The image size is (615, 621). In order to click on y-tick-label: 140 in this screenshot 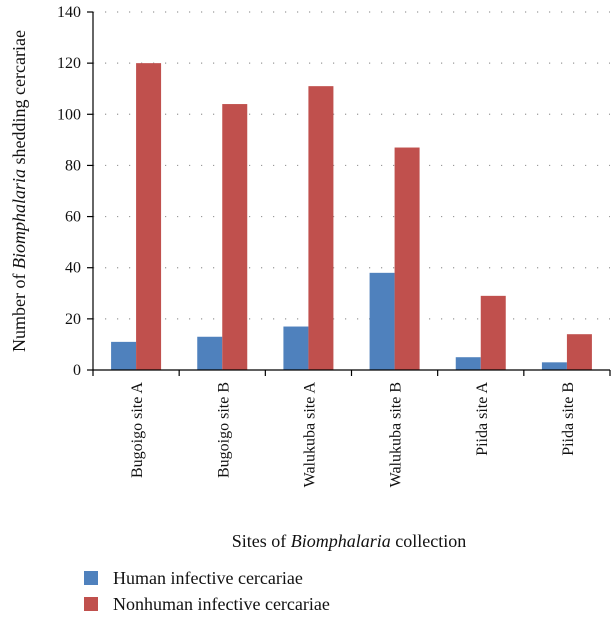, I will do `click(69, 12)`.